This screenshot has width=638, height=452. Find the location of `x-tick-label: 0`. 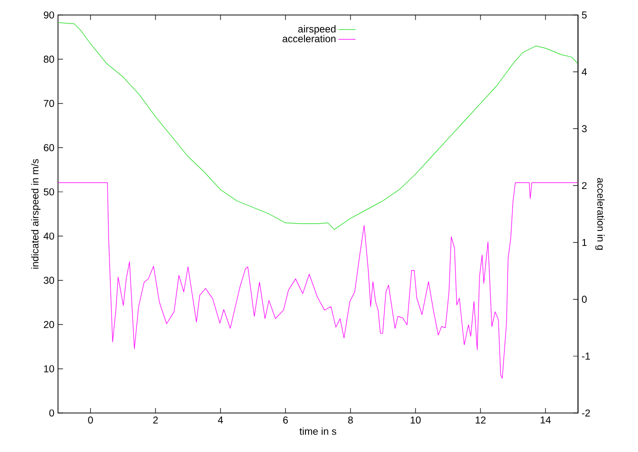

x-tick-label: 0 is located at coordinates (90, 420).